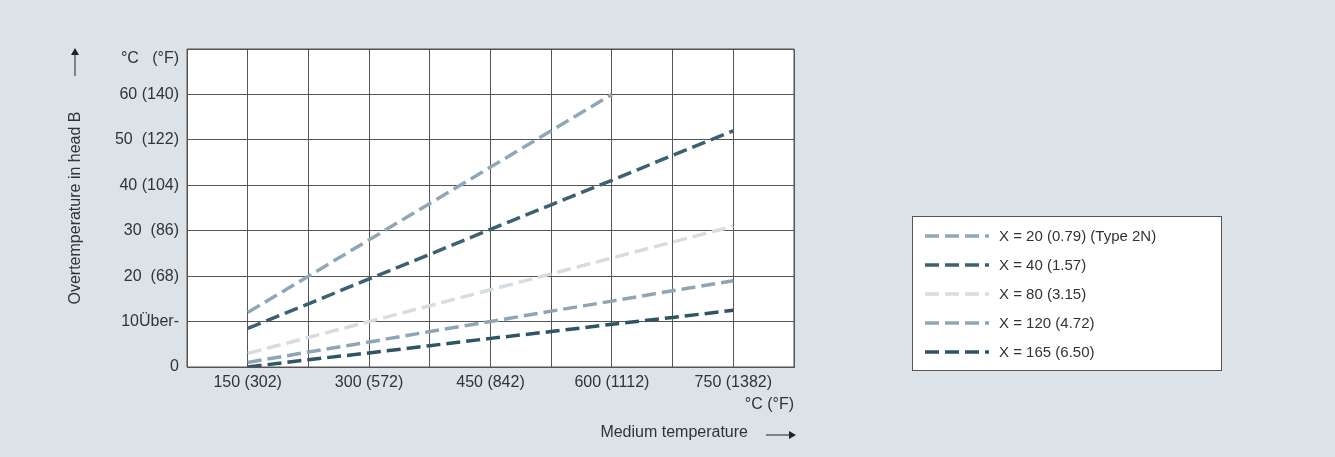 The height and width of the screenshot is (457, 1335). What do you see at coordinates (1047, 322) in the screenshot?
I see `legend-label: X = 120 (4.72)` at bounding box center [1047, 322].